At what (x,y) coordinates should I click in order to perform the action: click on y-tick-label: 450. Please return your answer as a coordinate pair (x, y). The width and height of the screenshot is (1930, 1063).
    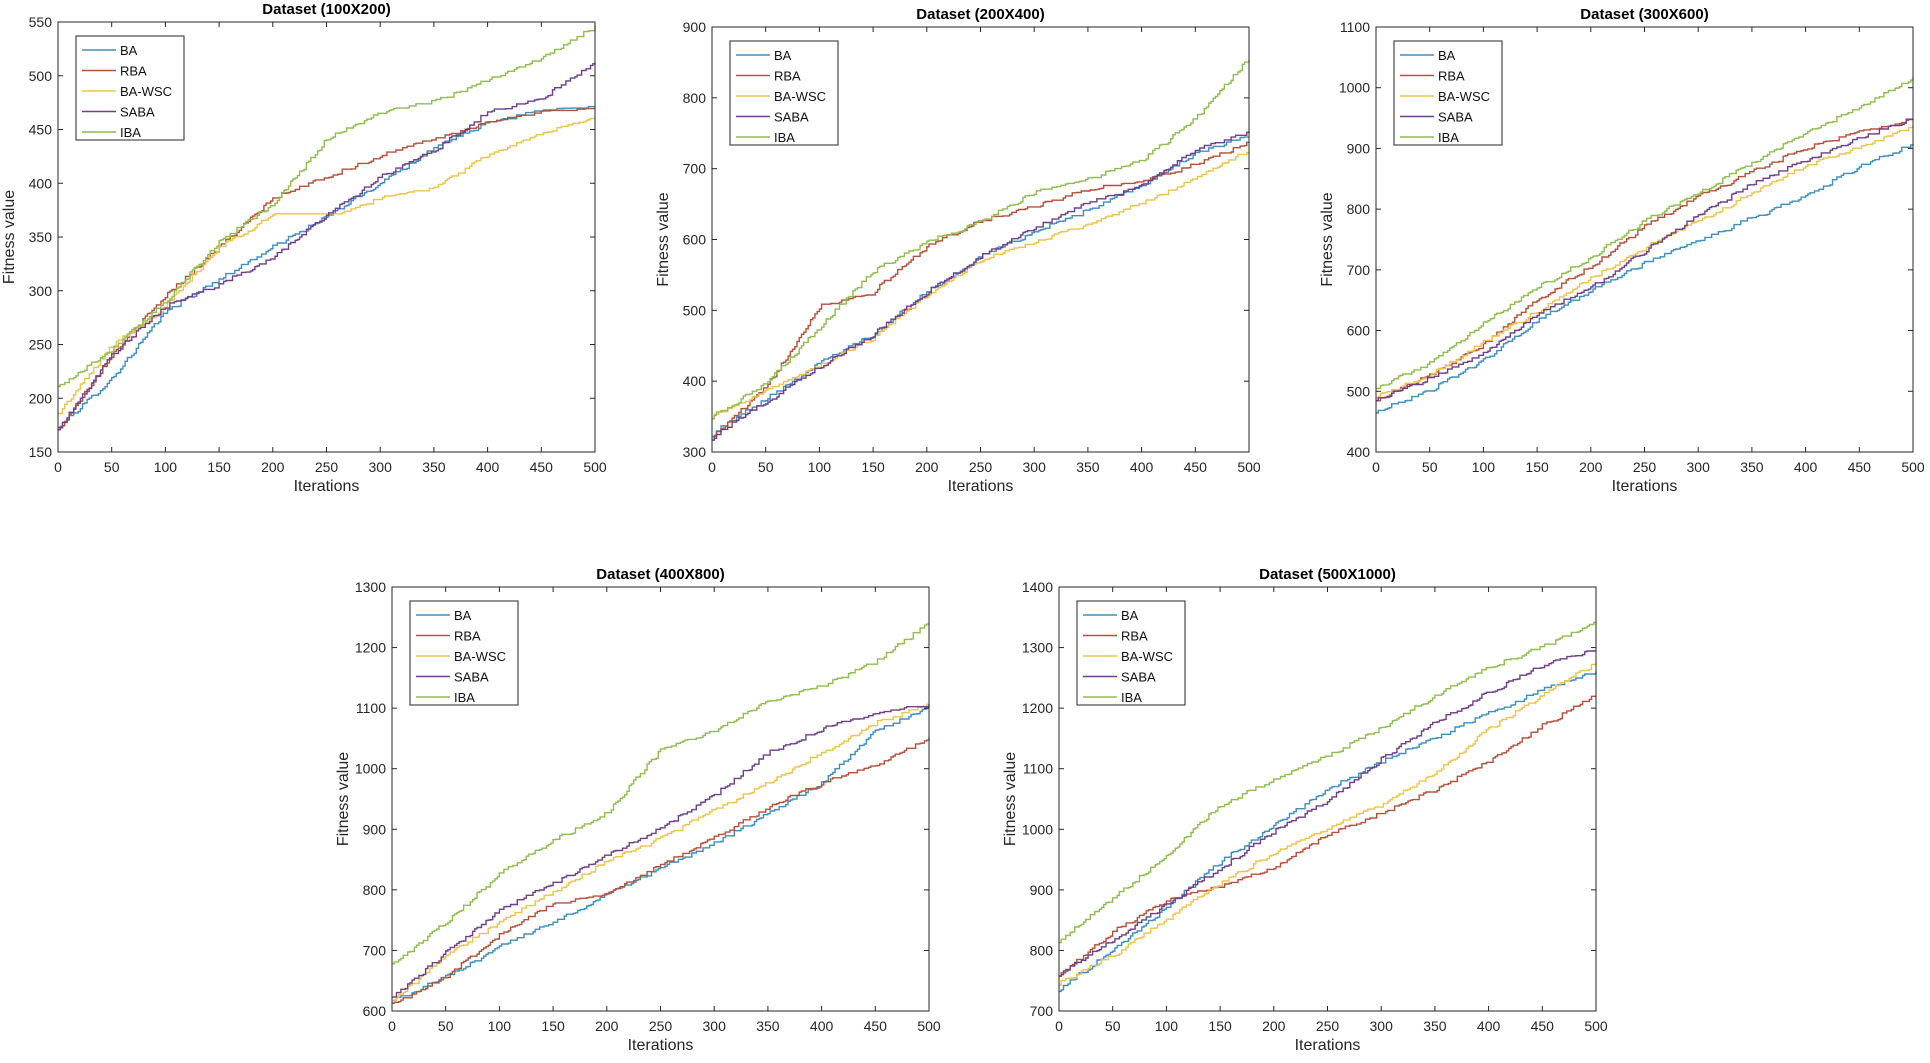
    Looking at the image, I should click on (41, 130).